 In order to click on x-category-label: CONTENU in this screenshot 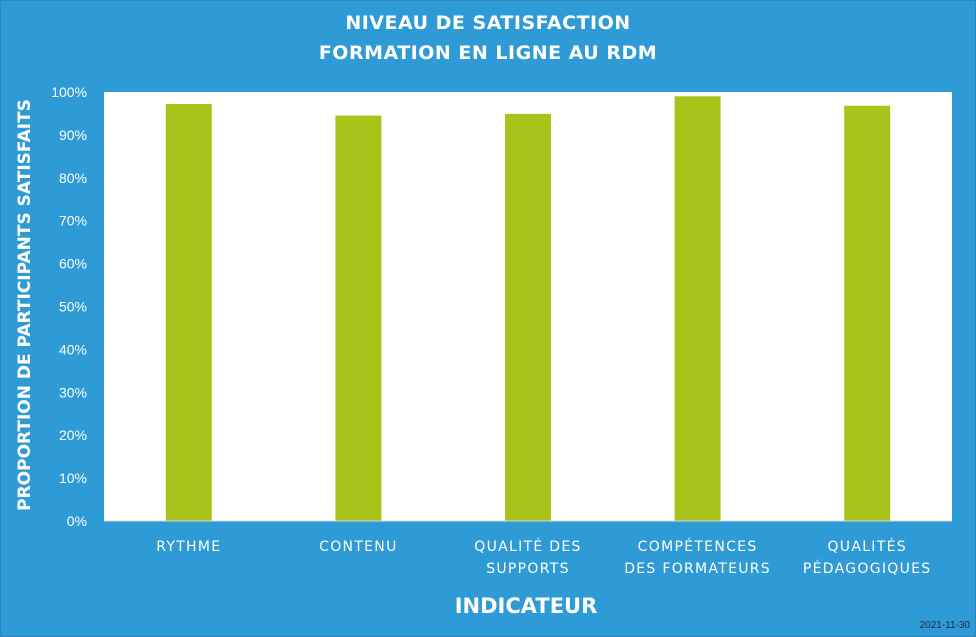, I will do `click(358, 547)`.